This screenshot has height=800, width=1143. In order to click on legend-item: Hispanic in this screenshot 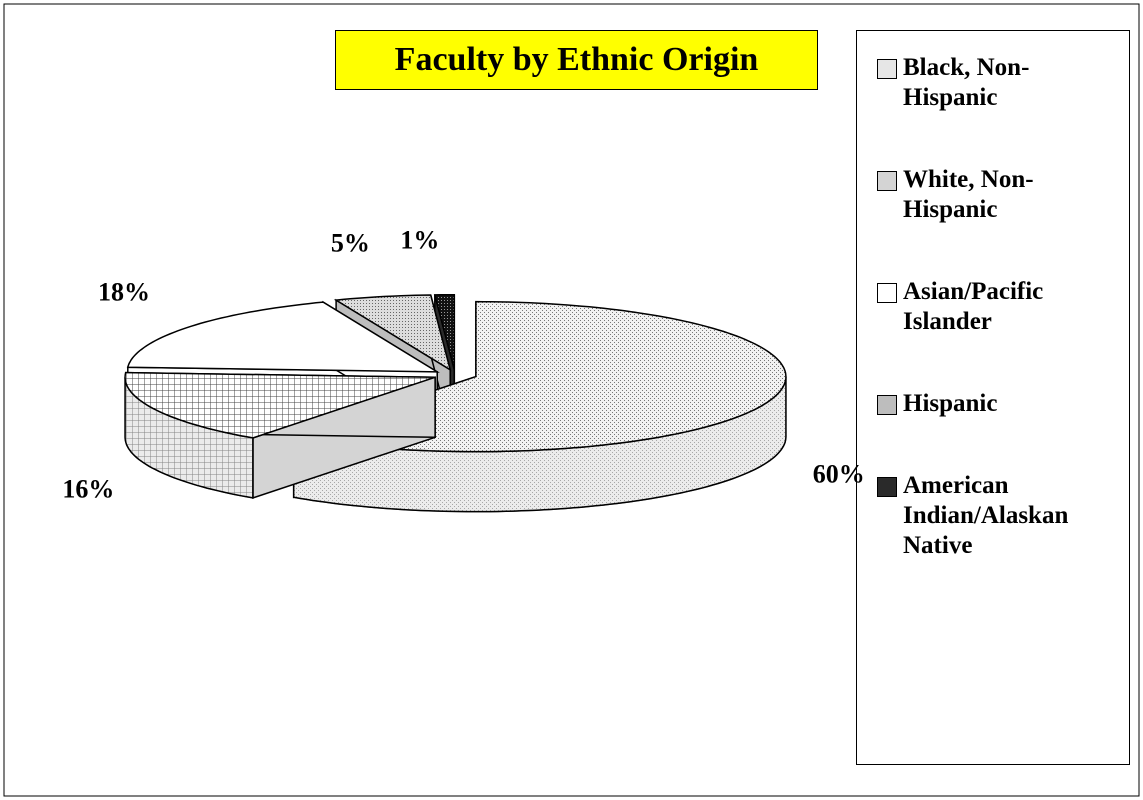, I will do `click(998, 404)`.